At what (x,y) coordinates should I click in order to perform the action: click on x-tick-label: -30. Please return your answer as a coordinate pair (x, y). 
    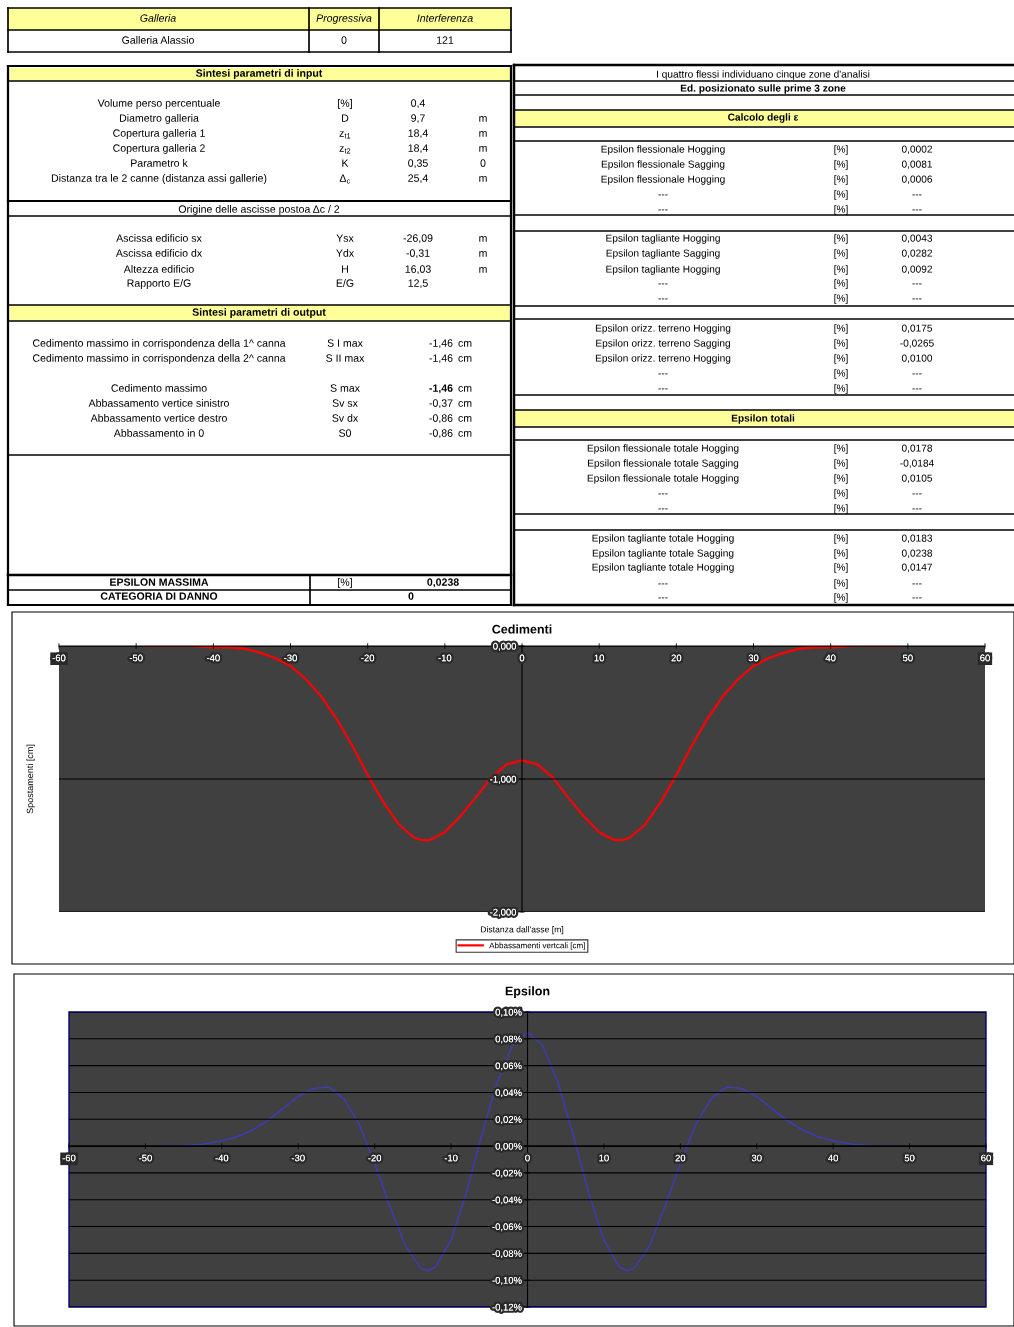
    Looking at the image, I should click on (290, 658).